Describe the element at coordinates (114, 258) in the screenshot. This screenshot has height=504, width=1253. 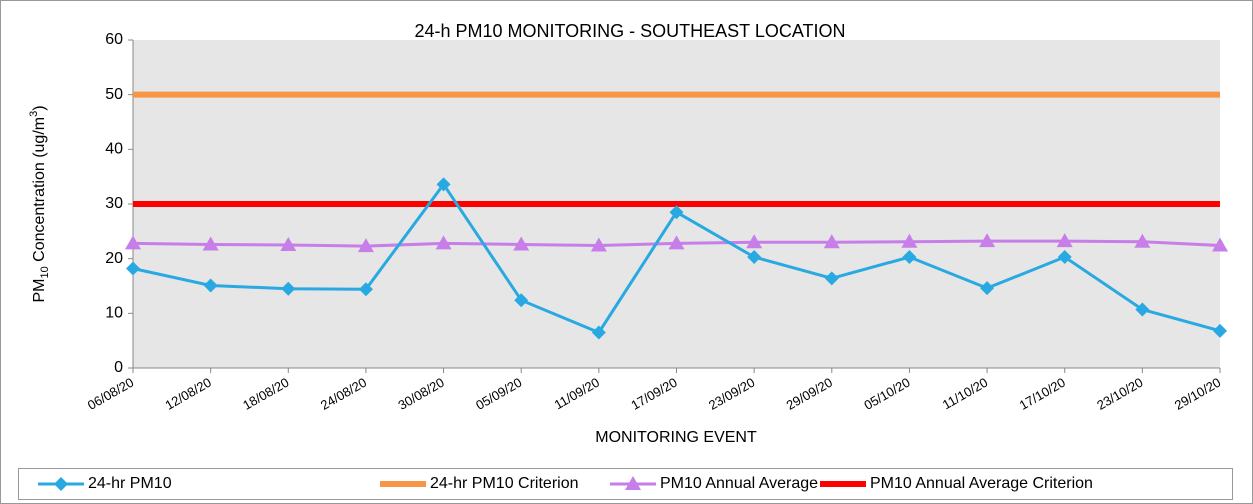
I see `y-tick-label: 20` at that location.